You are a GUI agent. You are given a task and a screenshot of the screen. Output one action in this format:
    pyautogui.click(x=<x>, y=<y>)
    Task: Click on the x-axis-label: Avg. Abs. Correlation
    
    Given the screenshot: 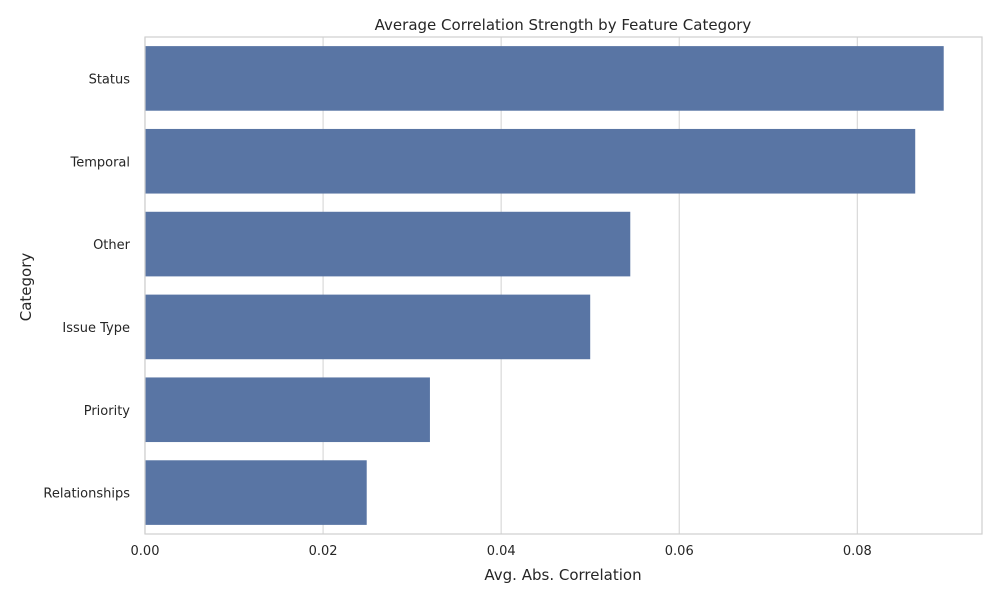 What is the action you would take?
    pyautogui.click(x=562, y=575)
    